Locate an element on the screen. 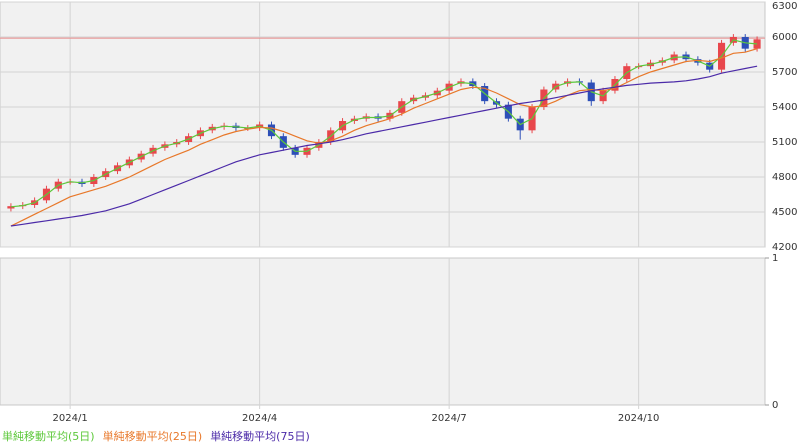 This screenshot has height=447, width=800. legend: 単純移動平均(5日) 単純移動平均(25日) 単純移動平均(75日) is located at coordinates (156, 436).